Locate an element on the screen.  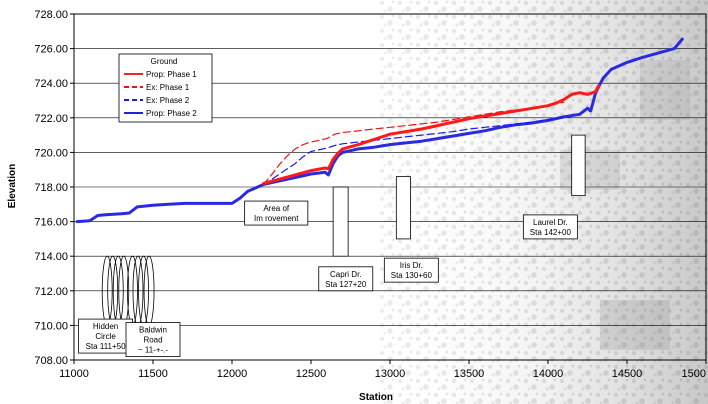
annotation-line: Road is located at coordinates (152, 340).